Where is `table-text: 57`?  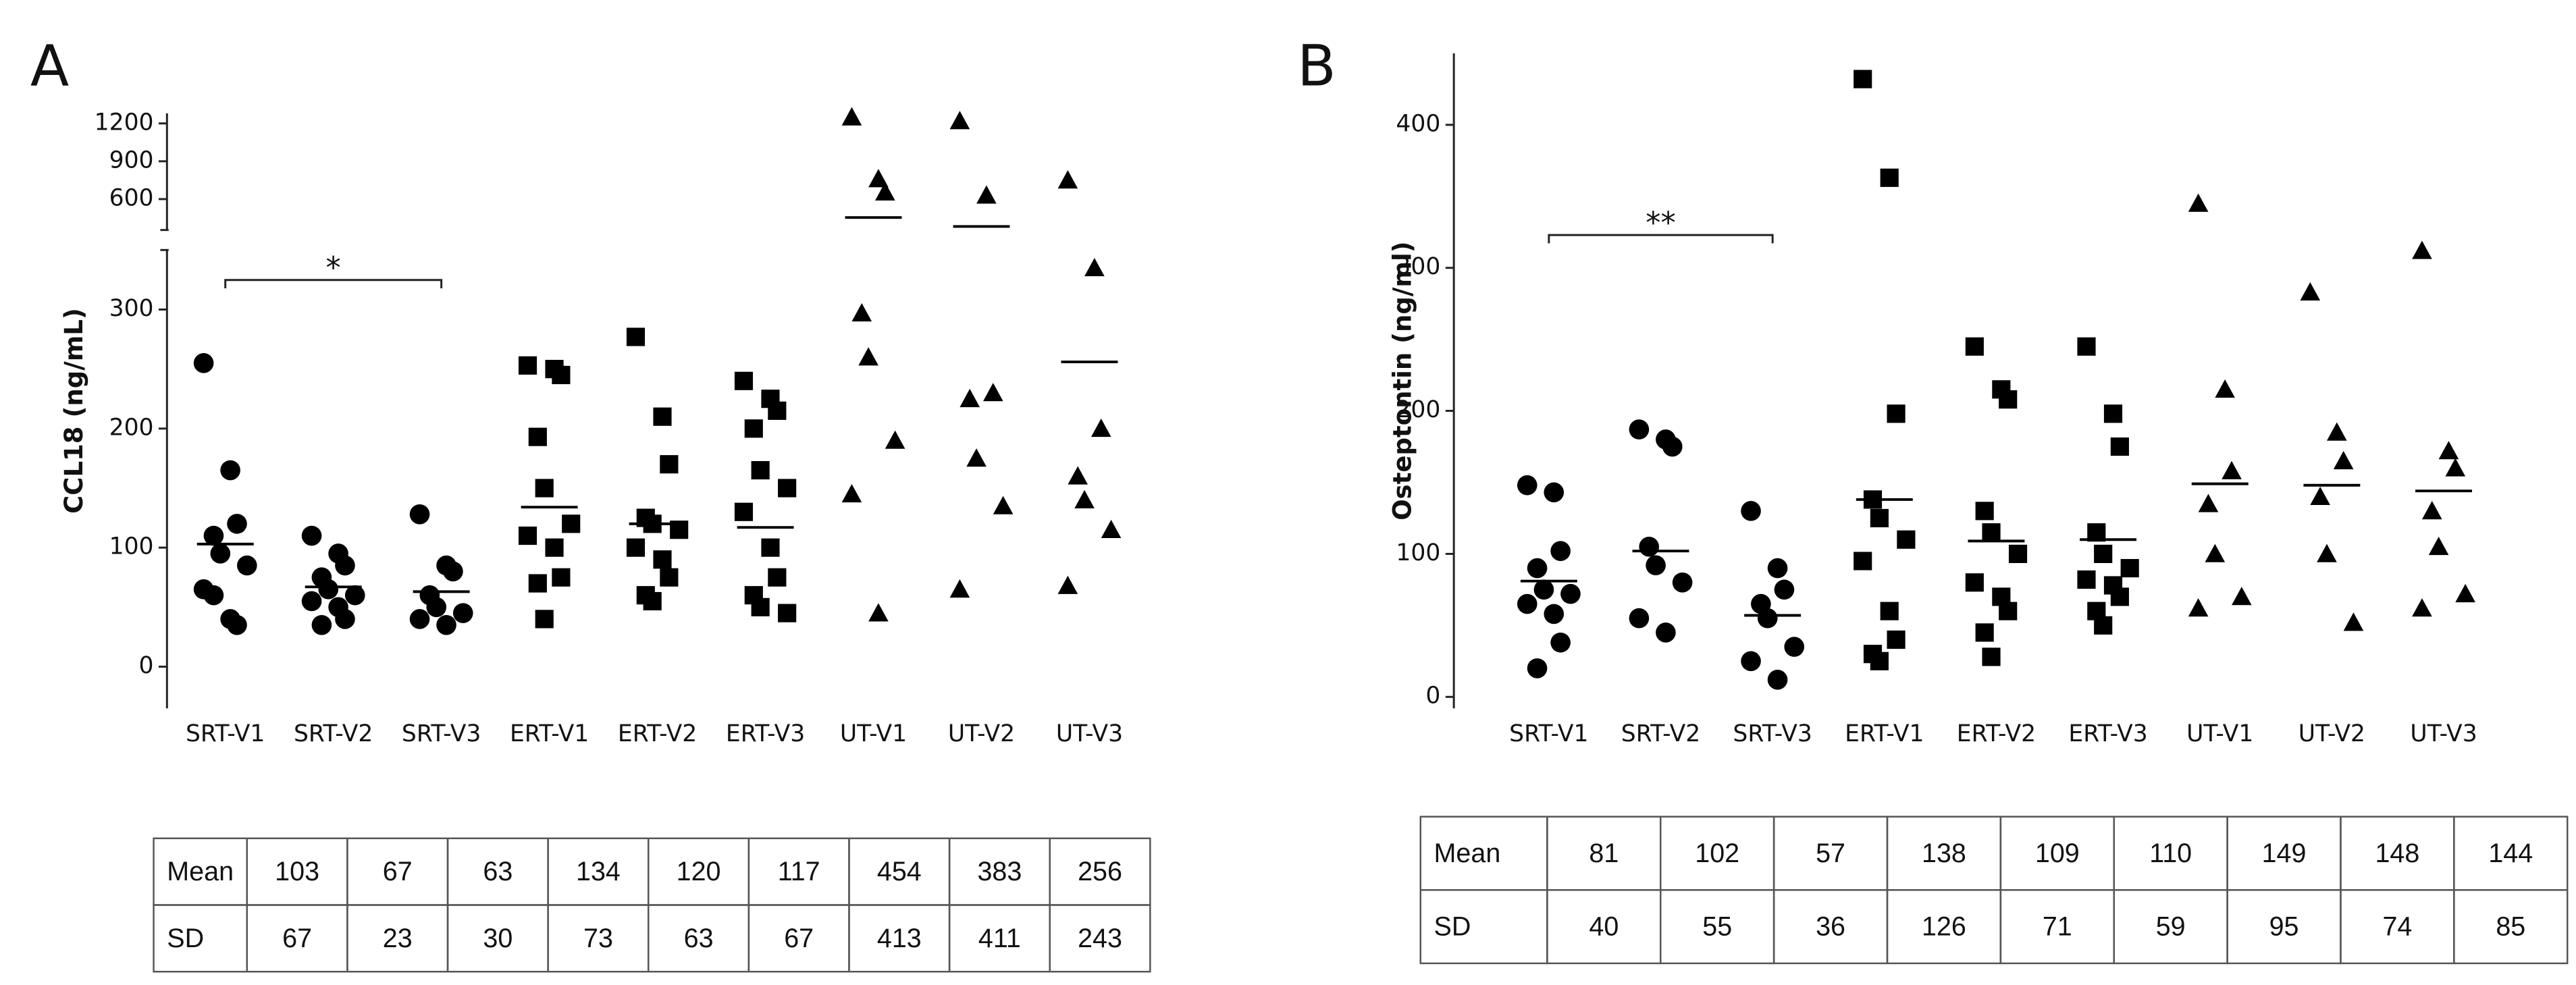 table-text: 57 is located at coordinates (1830, 853).